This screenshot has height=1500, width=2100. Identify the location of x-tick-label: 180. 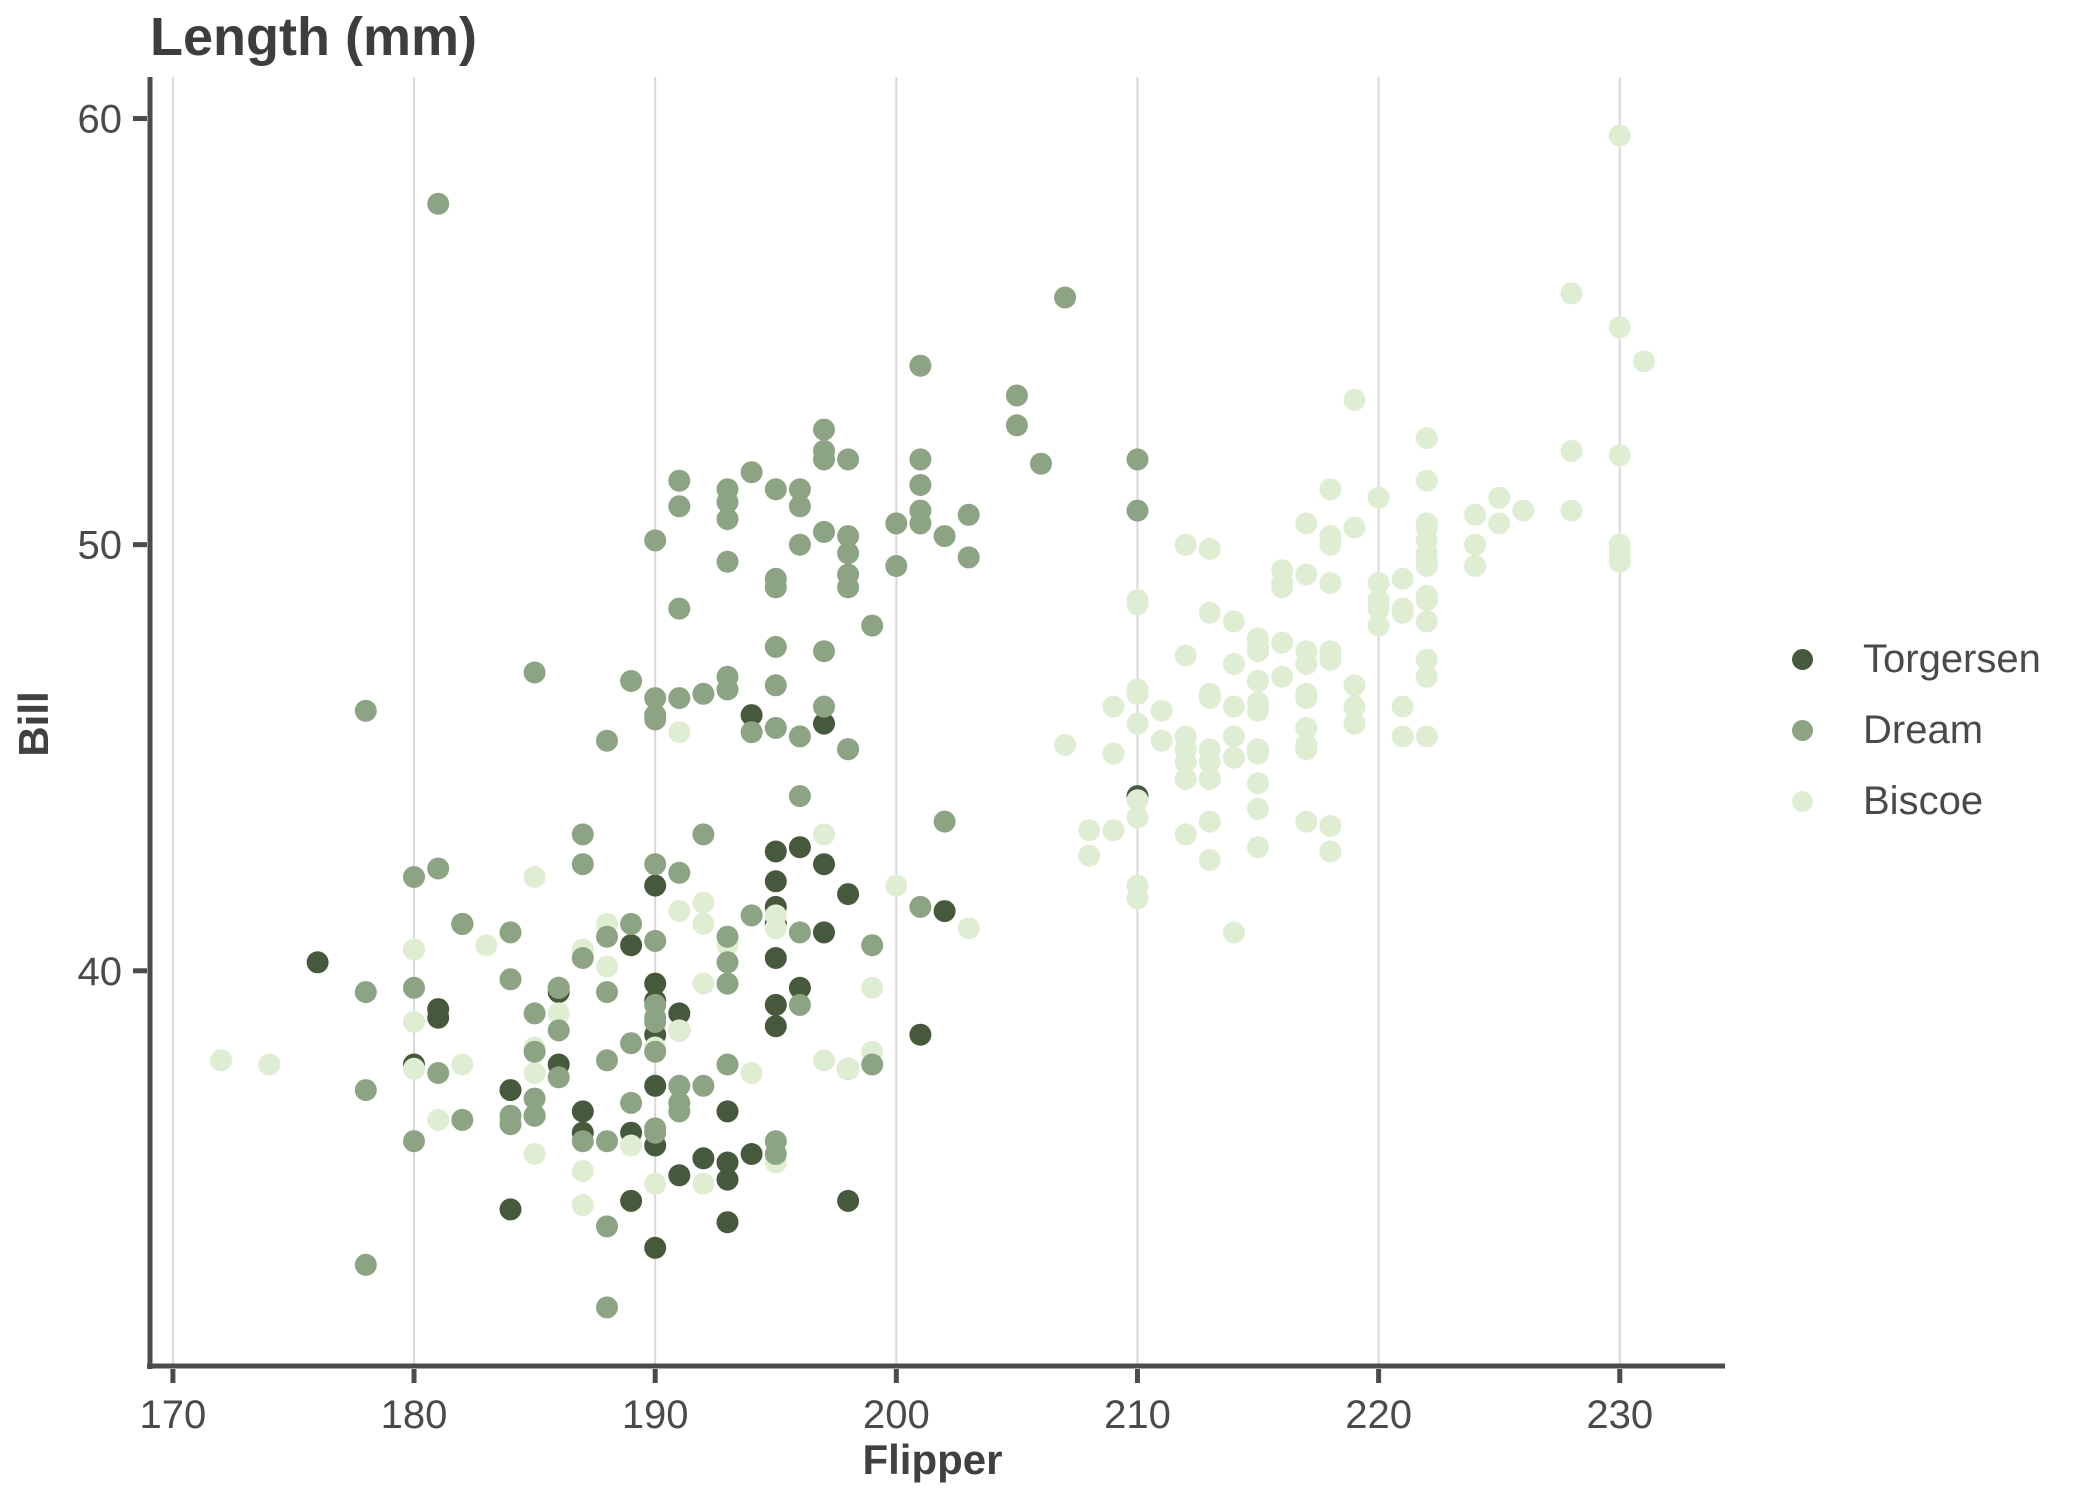
(414, 1415).